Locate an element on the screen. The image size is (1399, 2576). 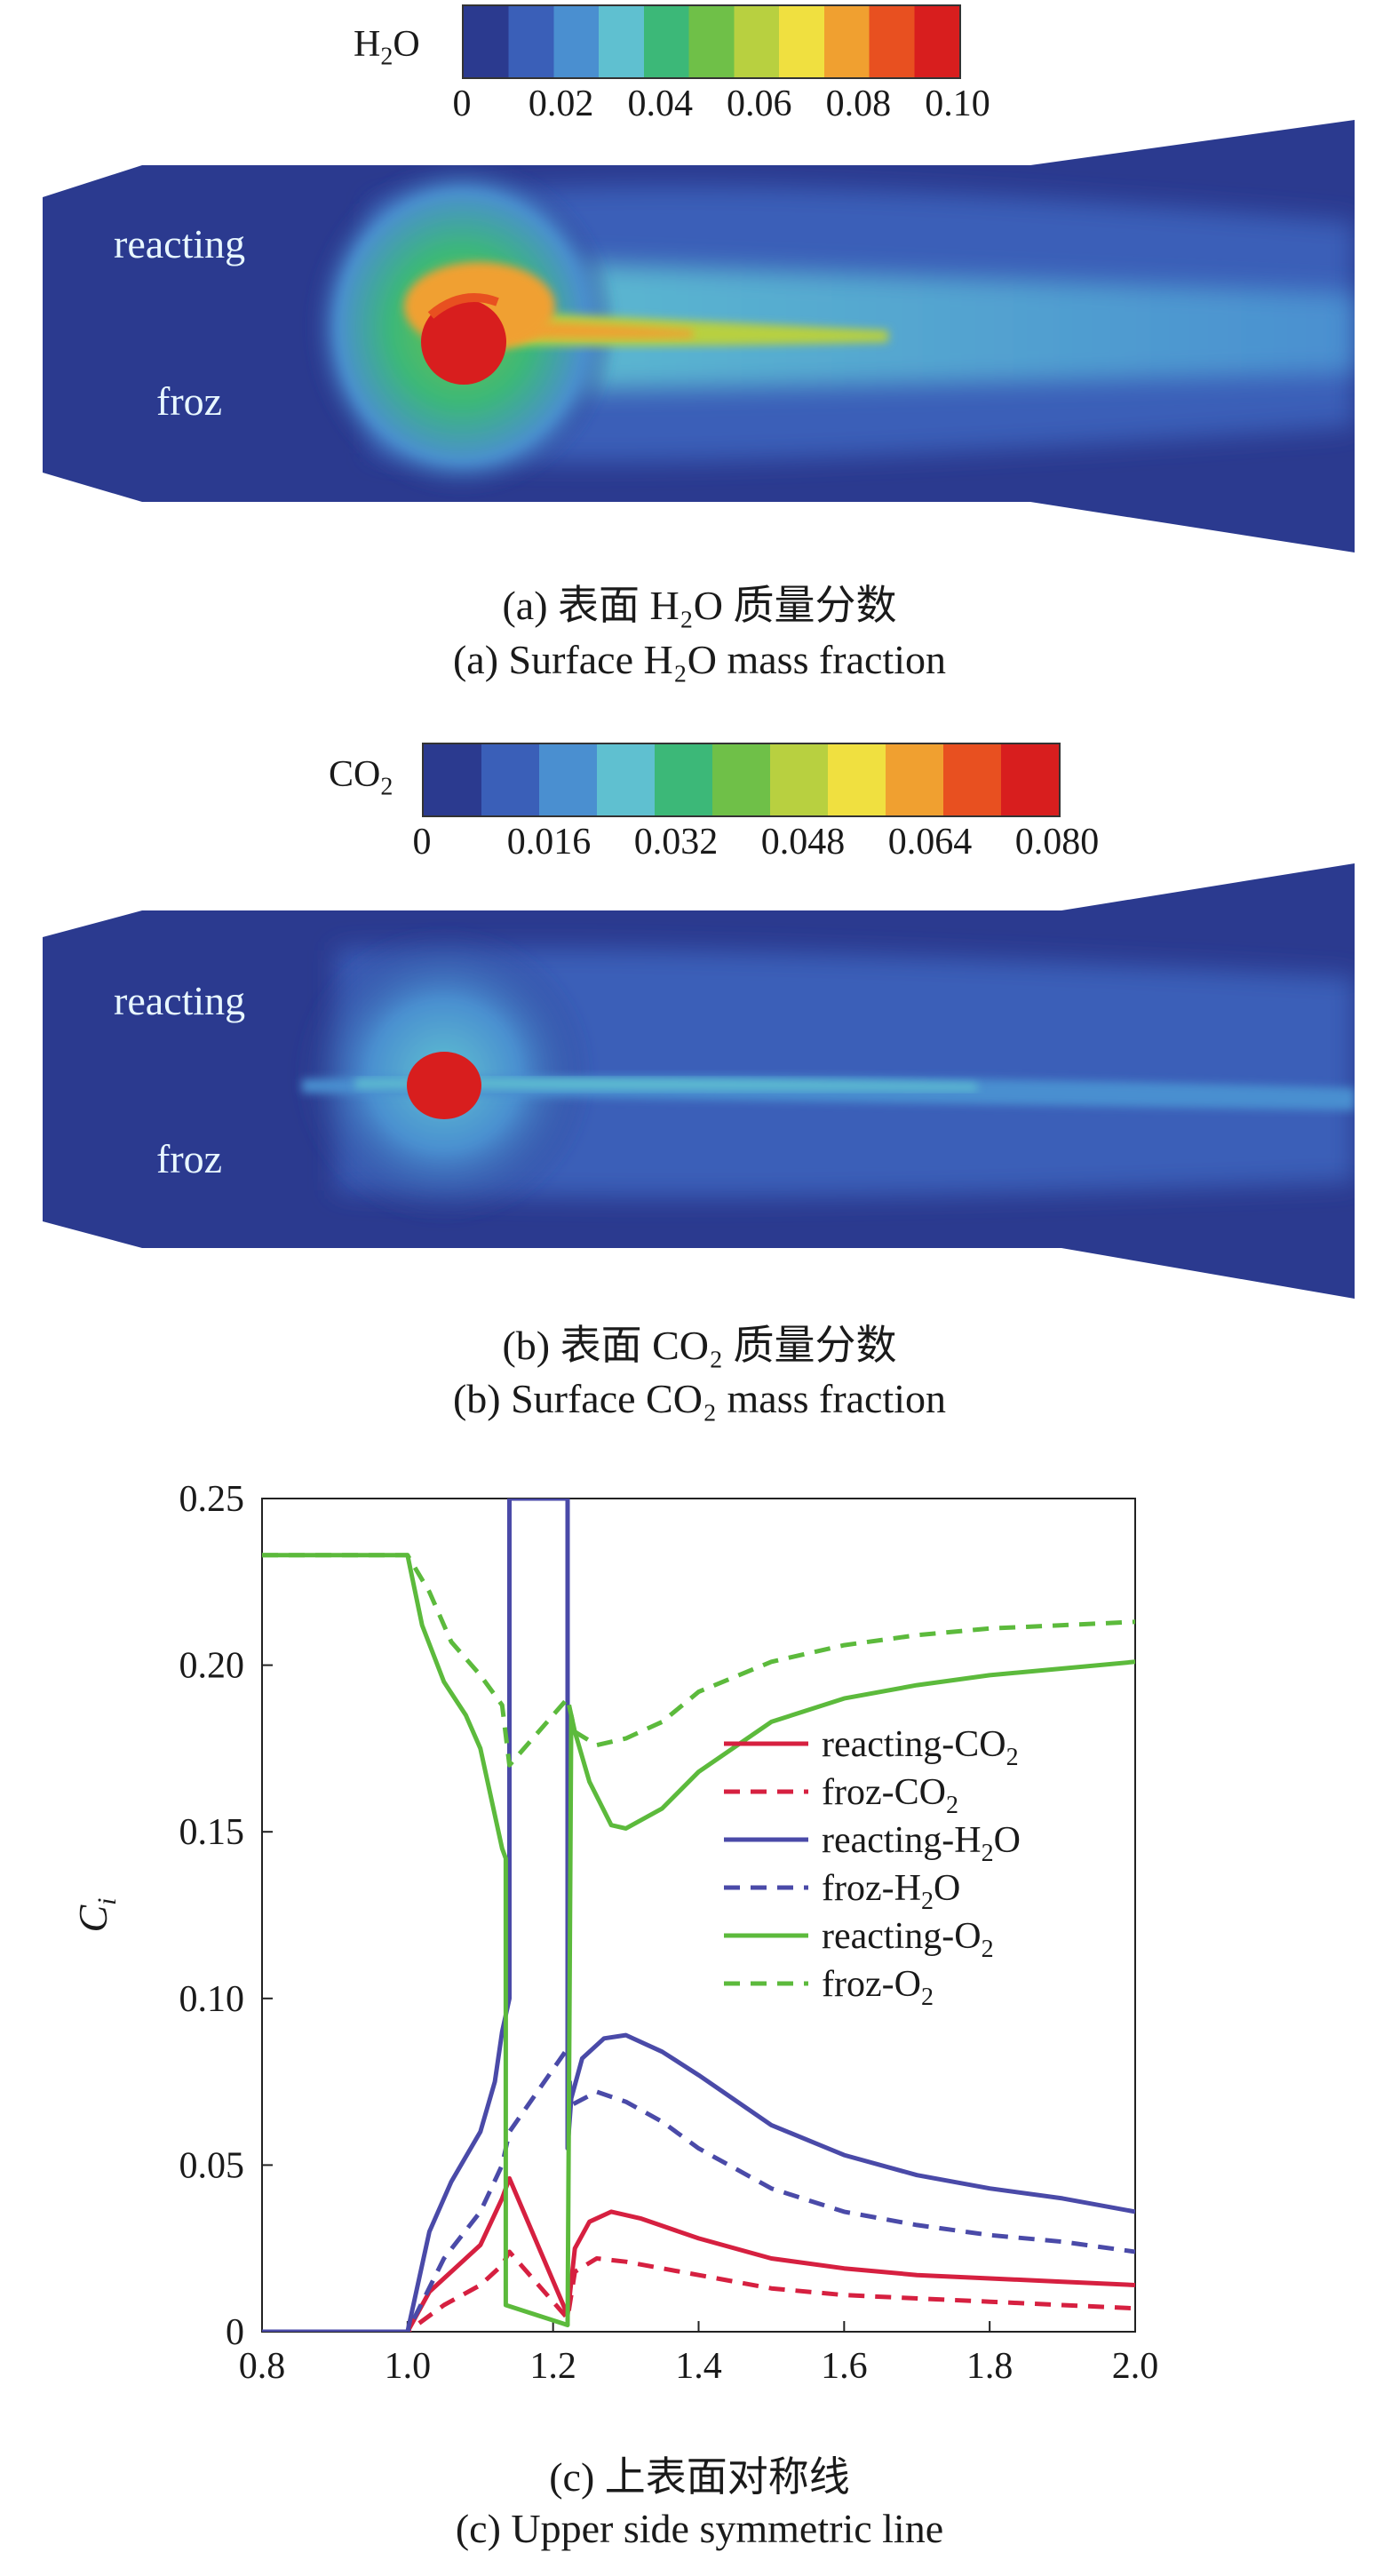
label-reacting-b: reacting is located at coordinates (180, 1000).